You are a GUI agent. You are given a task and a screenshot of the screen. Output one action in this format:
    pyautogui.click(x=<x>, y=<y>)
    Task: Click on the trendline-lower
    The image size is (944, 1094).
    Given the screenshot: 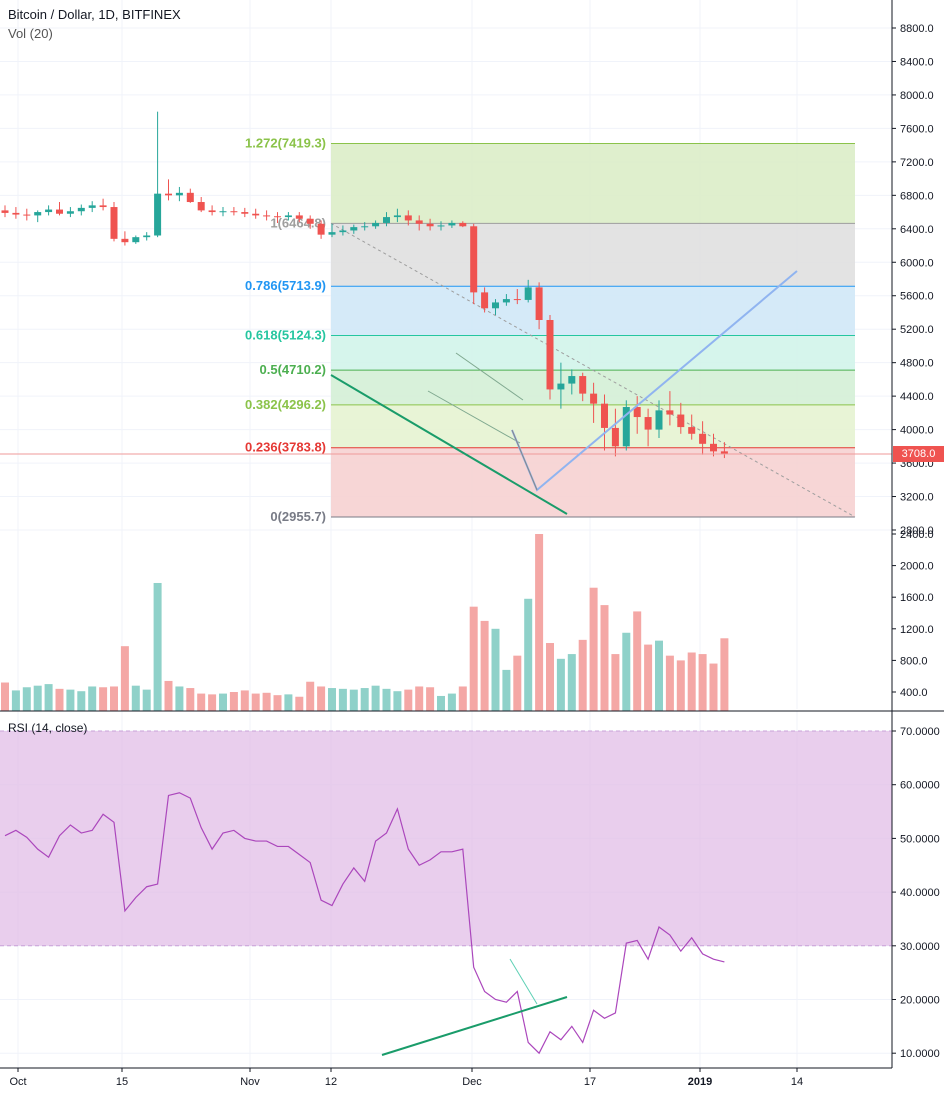 What is the action you would take?
    pyautogui.click(x=449, y=444)
    